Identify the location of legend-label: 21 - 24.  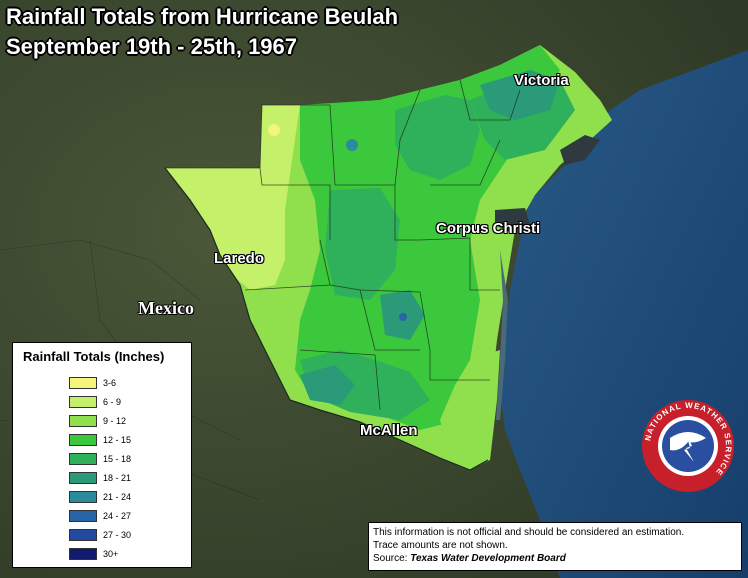
(117, 497).